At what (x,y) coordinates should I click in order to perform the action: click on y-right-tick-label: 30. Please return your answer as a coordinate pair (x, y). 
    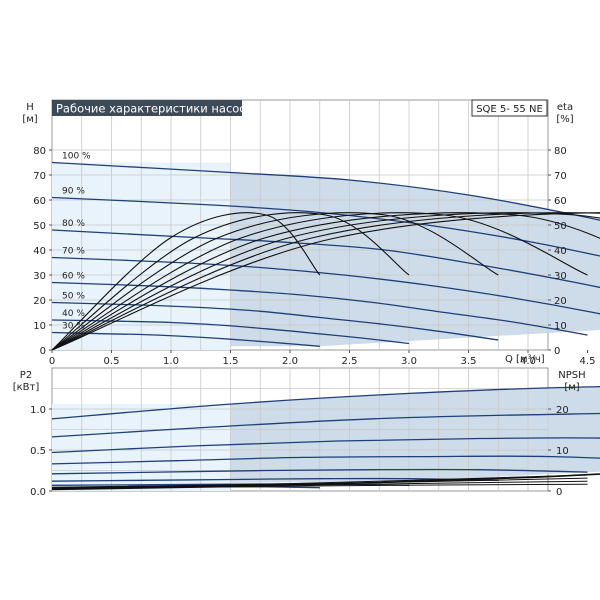
    Looking at the image, I should click on (560, 276).